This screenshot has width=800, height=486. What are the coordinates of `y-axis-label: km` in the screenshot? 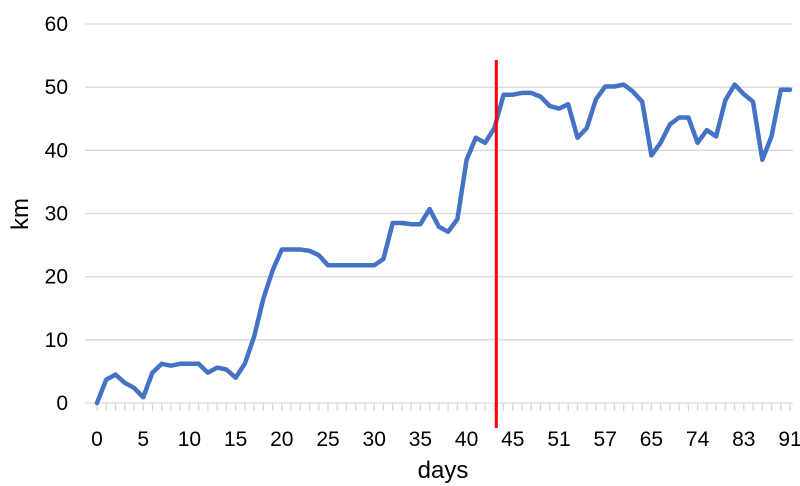 It's located at (20, 214).